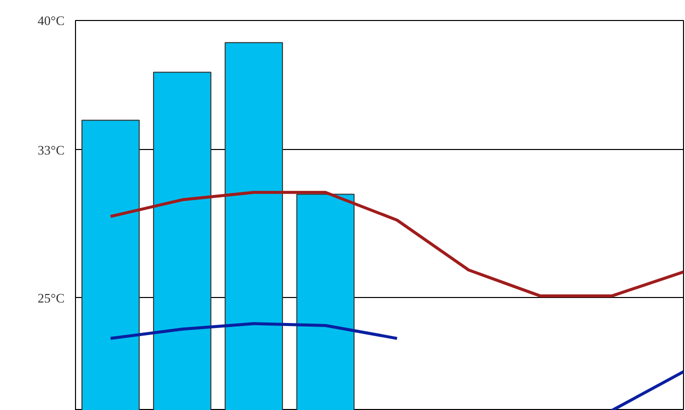 The image size is (685, 410). What do you see at coordinates (51, 20) in the screenshot?
I see `y-tick-label: 40°C` at bounding box center [51, 20].